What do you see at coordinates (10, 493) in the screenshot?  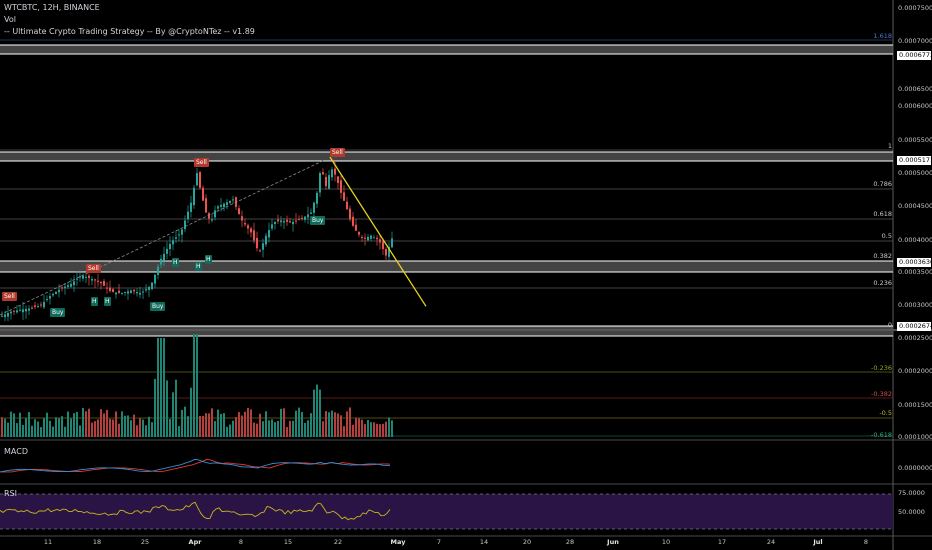 I see `rsi-label: RSI` at bounding box center [10, 493].